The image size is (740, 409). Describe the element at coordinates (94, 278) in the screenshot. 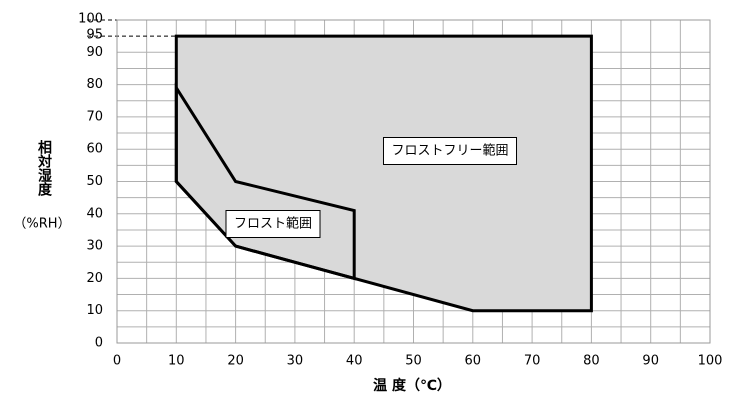

I see `y-tick-label: 20` at that location.